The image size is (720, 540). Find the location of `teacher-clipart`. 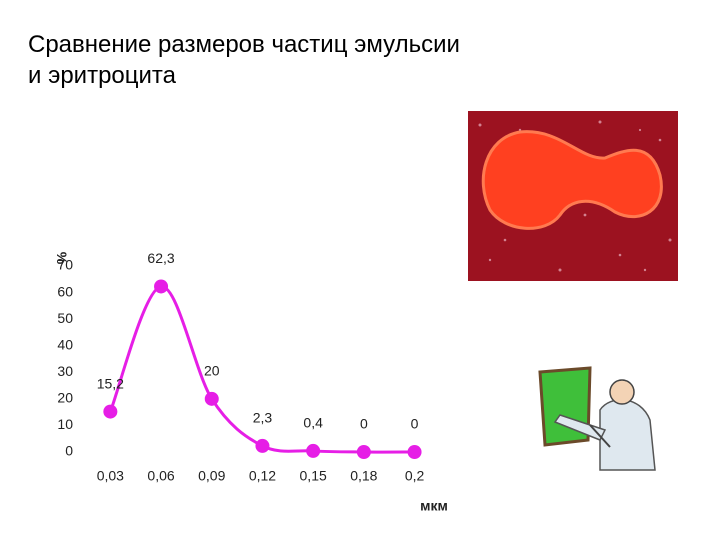

teacher-clipart is located at coordinates (597, 418).